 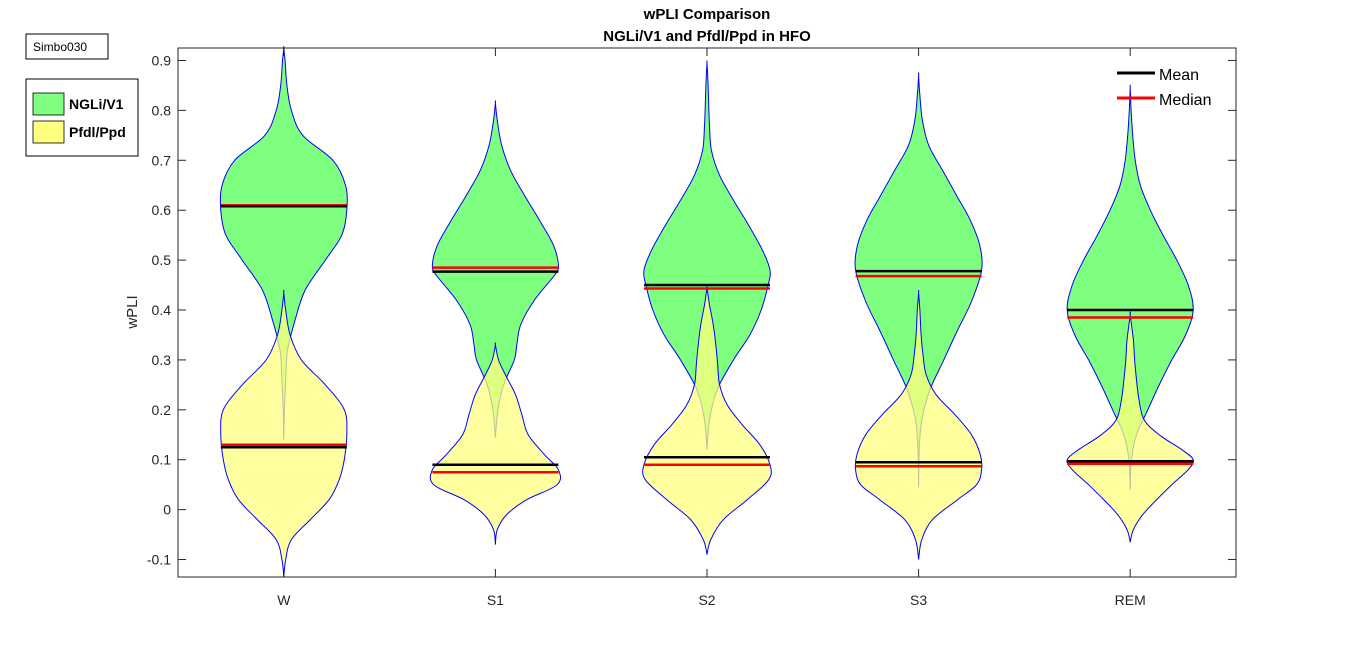 What do you see at coordinates (1164, 88) in the screenshot?
I see `stats-legend: Mean Median` at bounding box center [1164, 88].